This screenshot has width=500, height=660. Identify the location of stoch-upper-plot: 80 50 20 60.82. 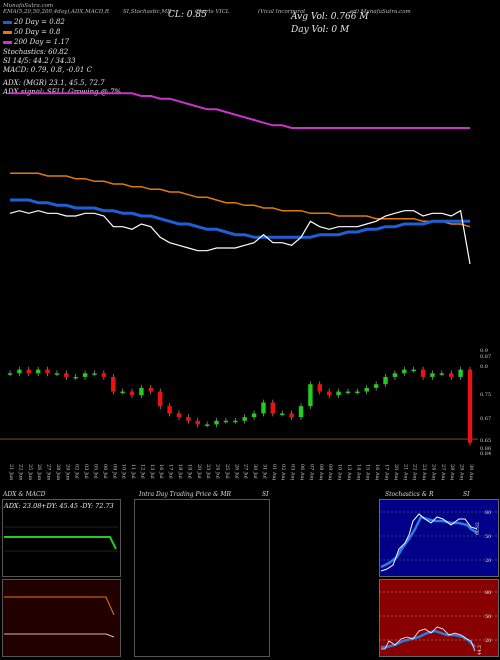
(438, 541).